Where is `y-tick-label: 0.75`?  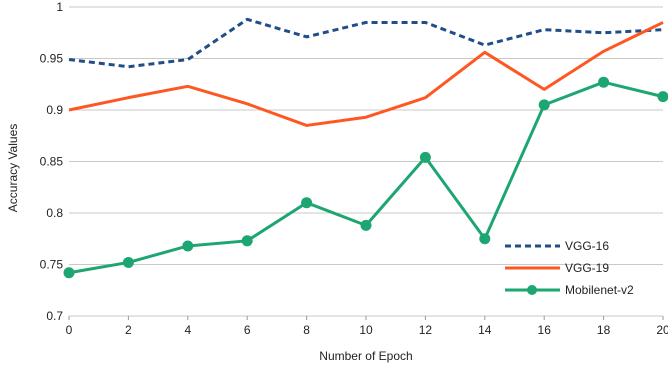
y-tick-label: 0.75 is located at coordinates (52, 265).